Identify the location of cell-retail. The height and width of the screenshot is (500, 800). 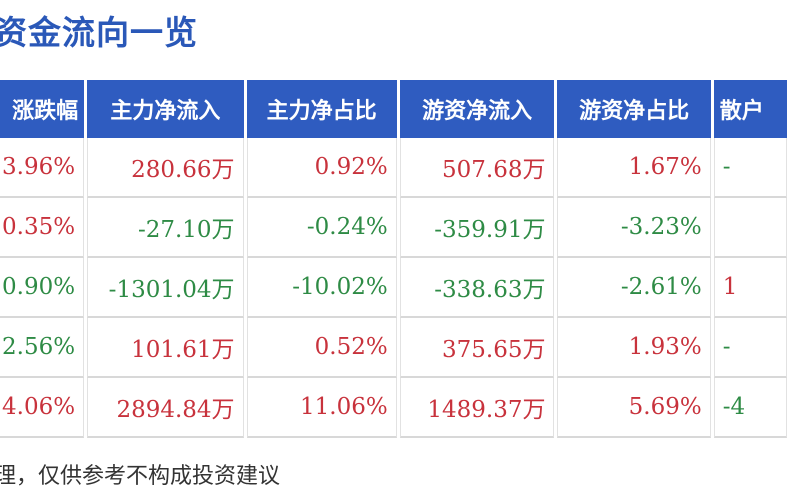
(750, 228).